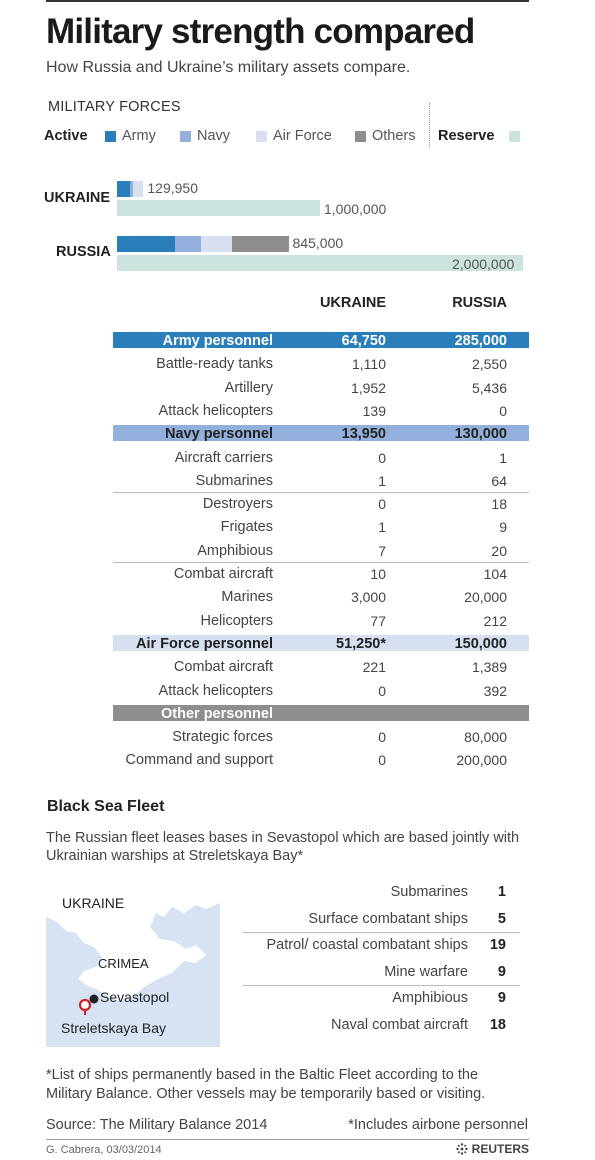  I want to click on row-ukraine-value: 139, so click(374, 410).